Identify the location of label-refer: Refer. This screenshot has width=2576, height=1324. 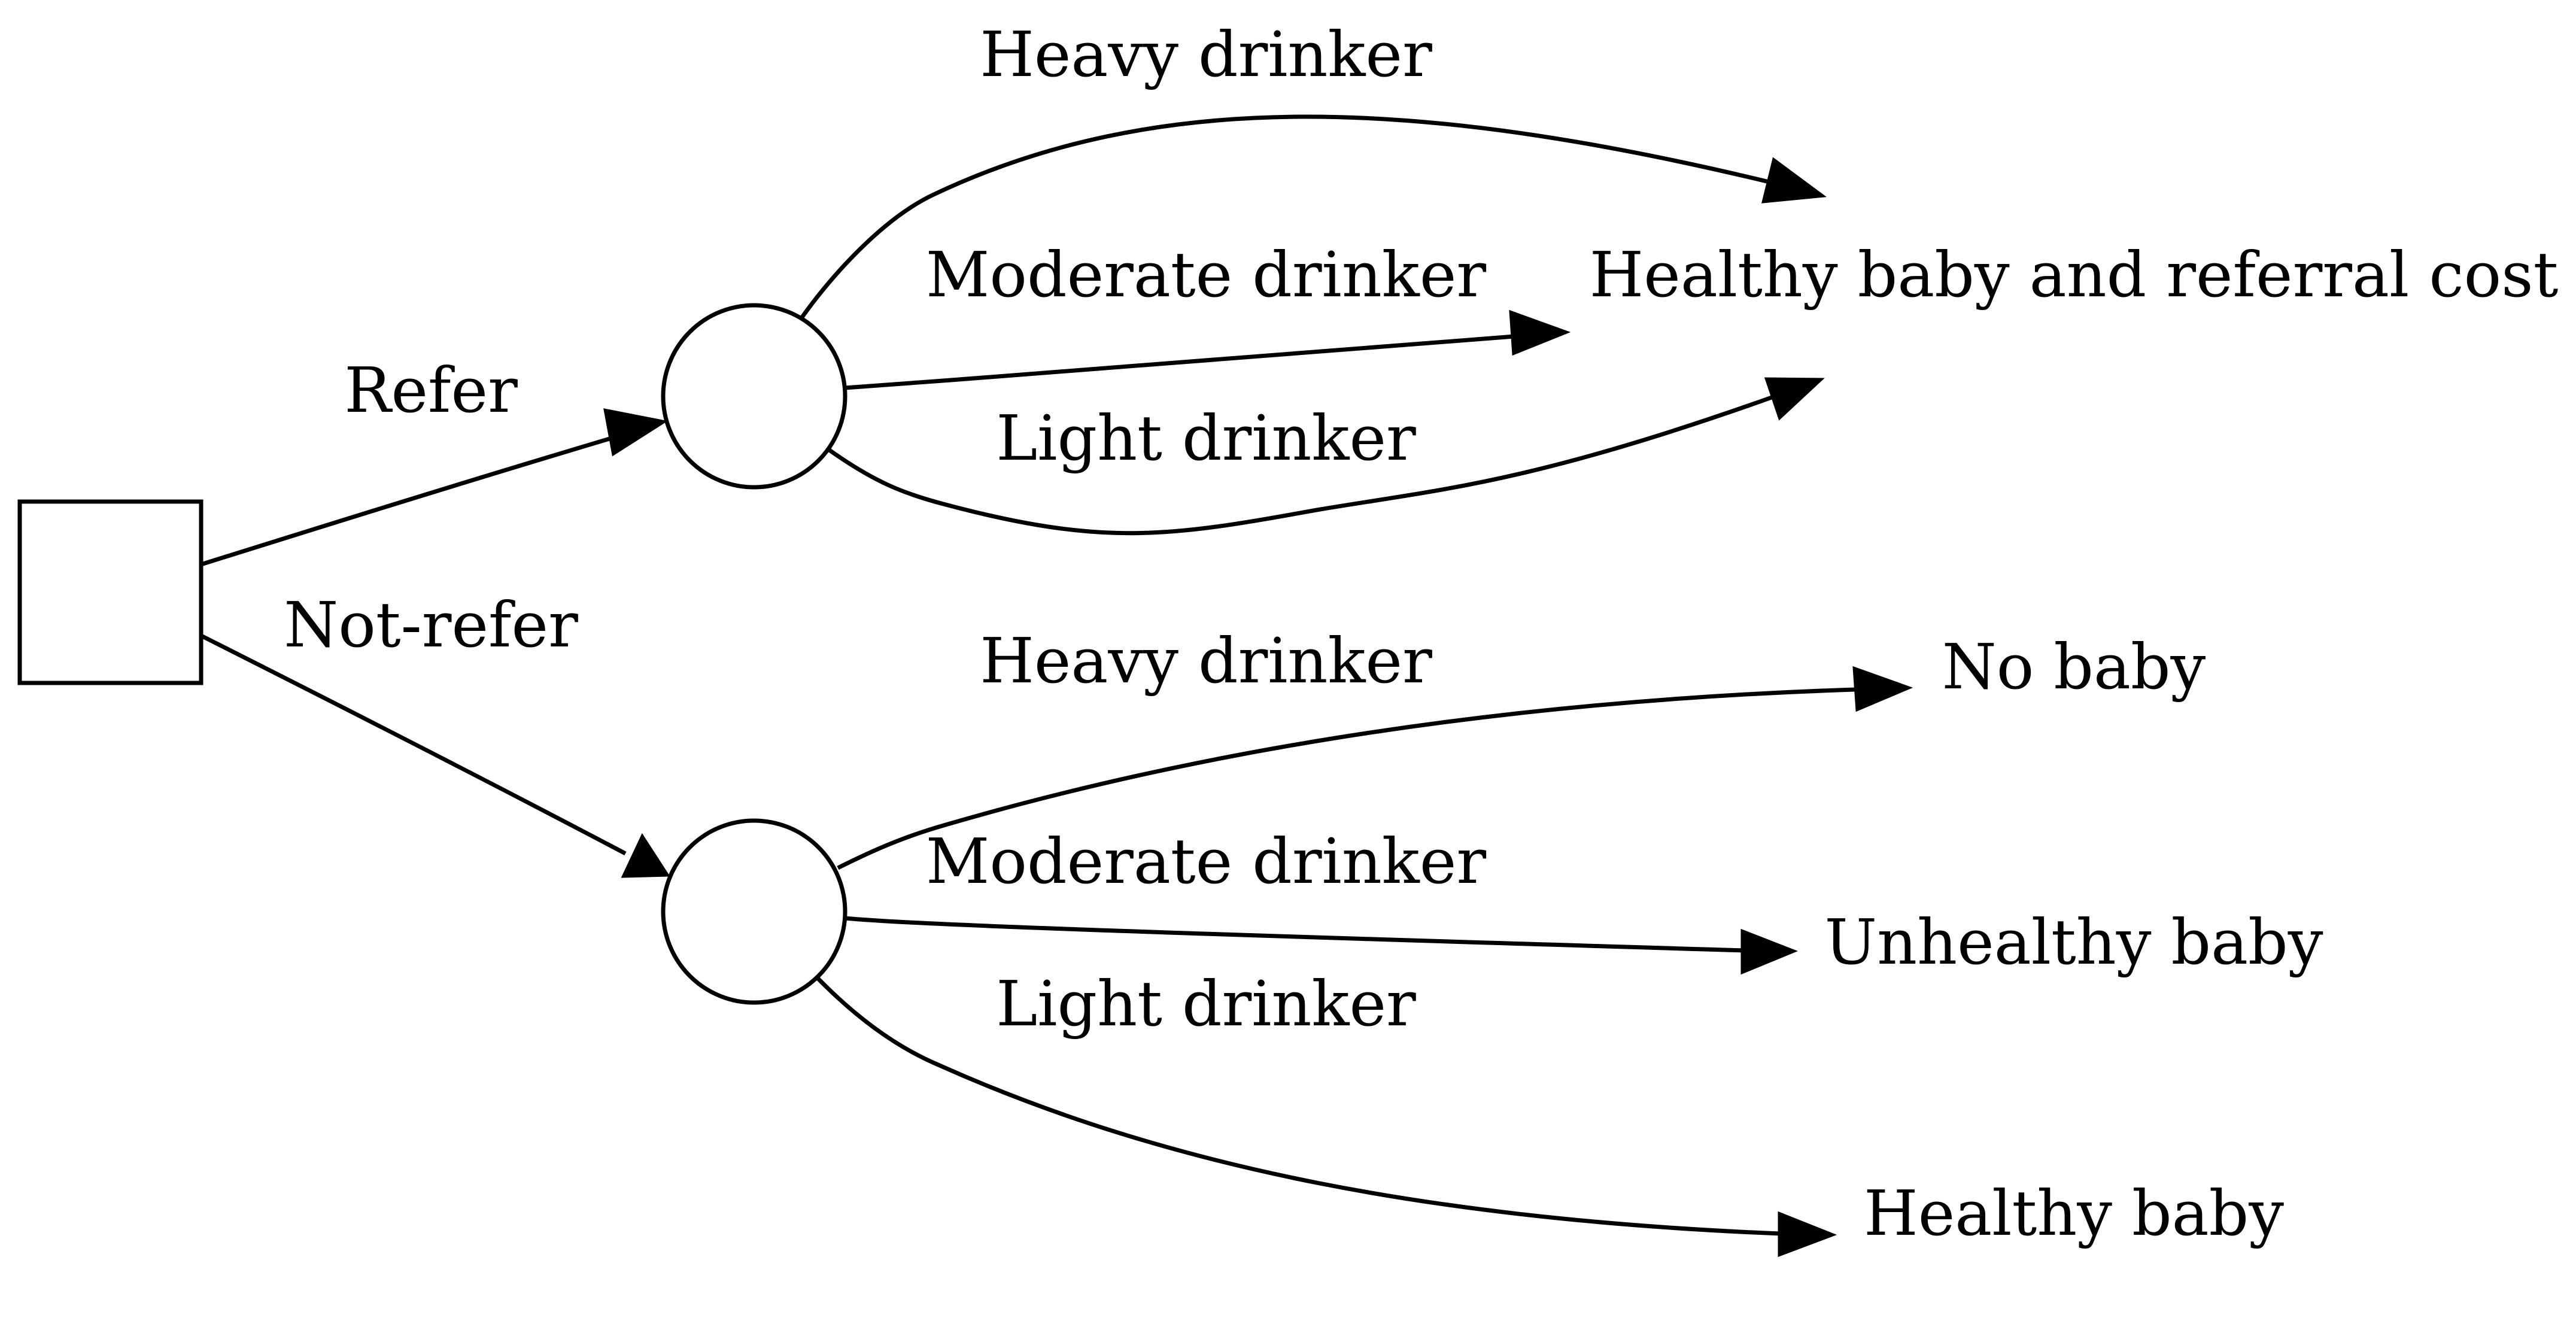
(431, 391).